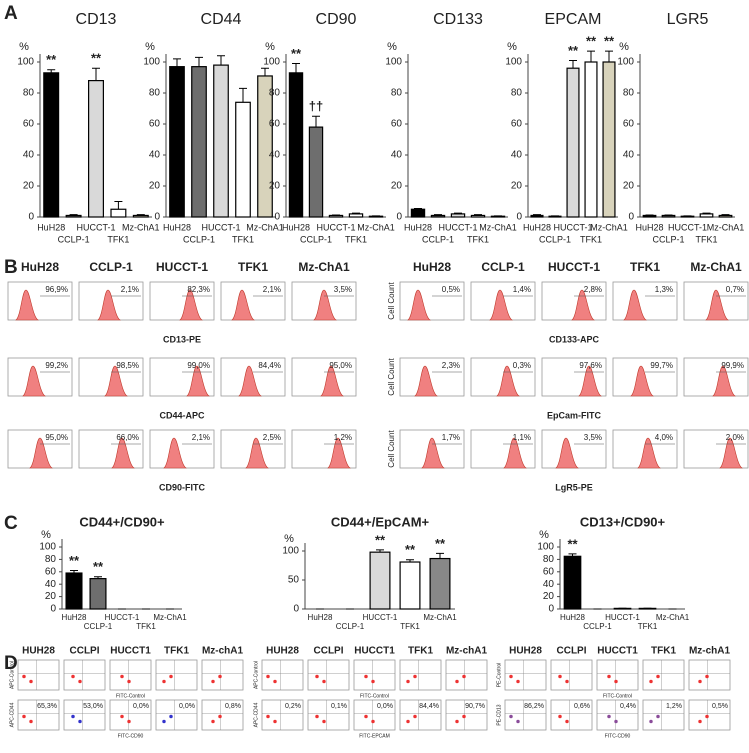  Describe the element at coordinates (182, 415) in the screenshot. I see `marker-label: CD44-APC` at that location.